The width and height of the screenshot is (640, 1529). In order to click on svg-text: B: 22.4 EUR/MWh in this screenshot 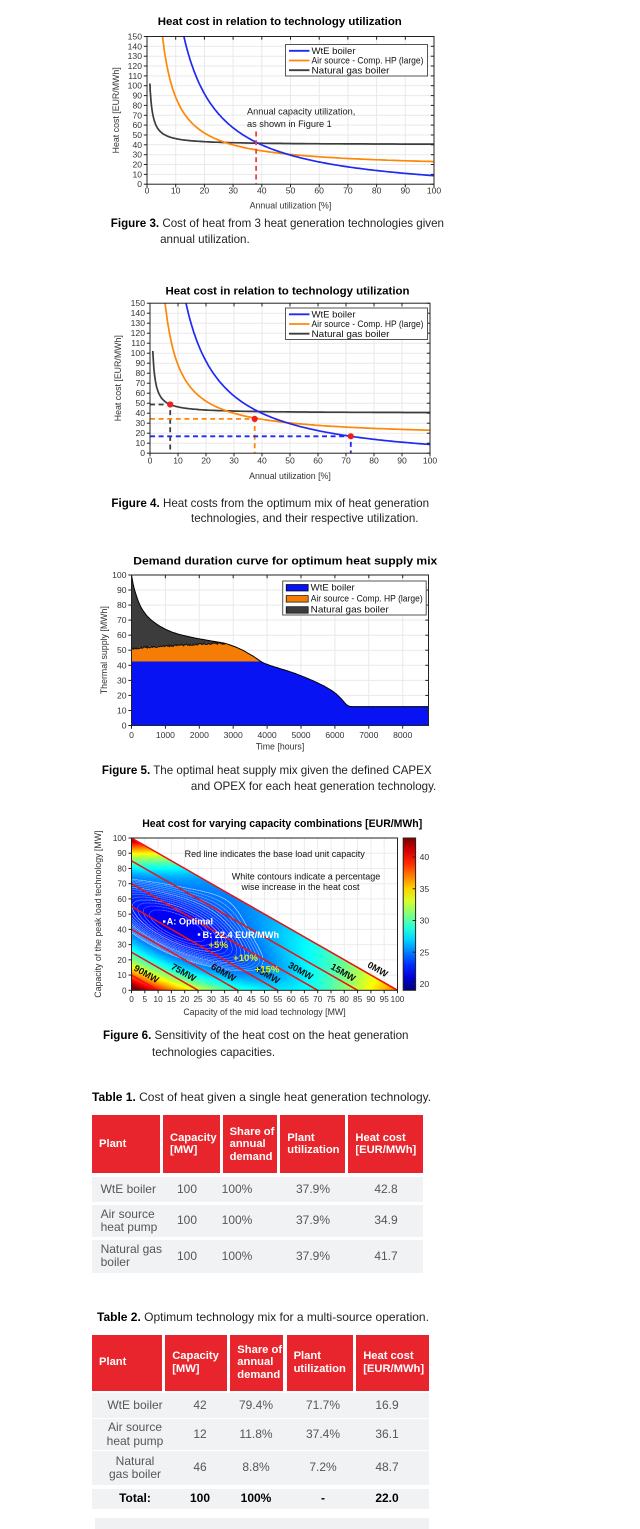, I will do `click(241, 935)`.